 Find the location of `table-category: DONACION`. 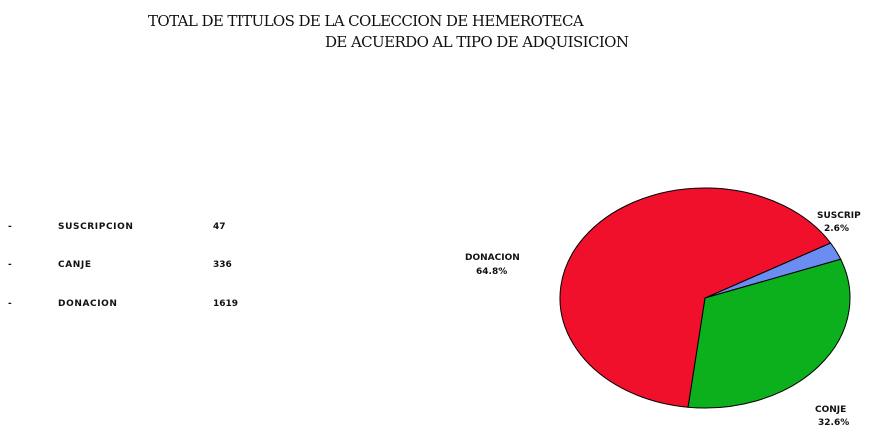

table-category: DONACION is located at coordinates (88, 304).